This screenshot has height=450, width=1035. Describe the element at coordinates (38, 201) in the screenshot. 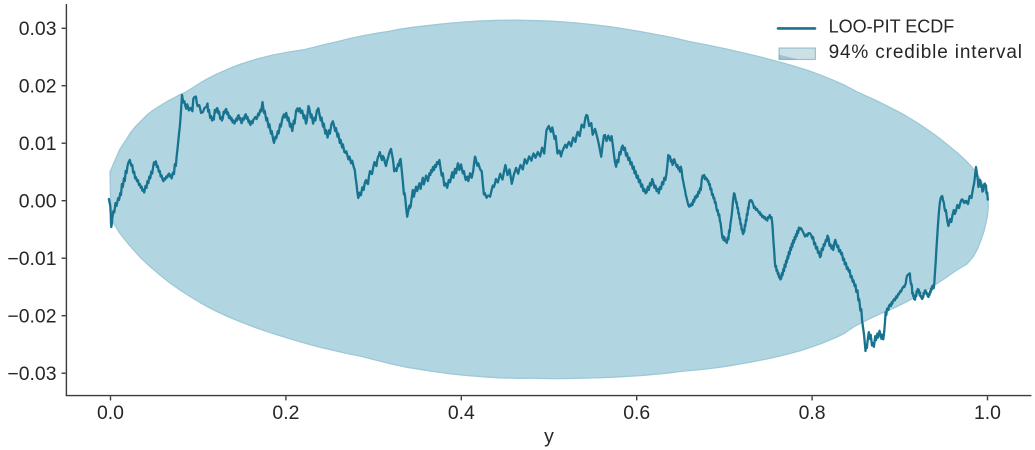

I see `svg-text: 0.00` at that location.